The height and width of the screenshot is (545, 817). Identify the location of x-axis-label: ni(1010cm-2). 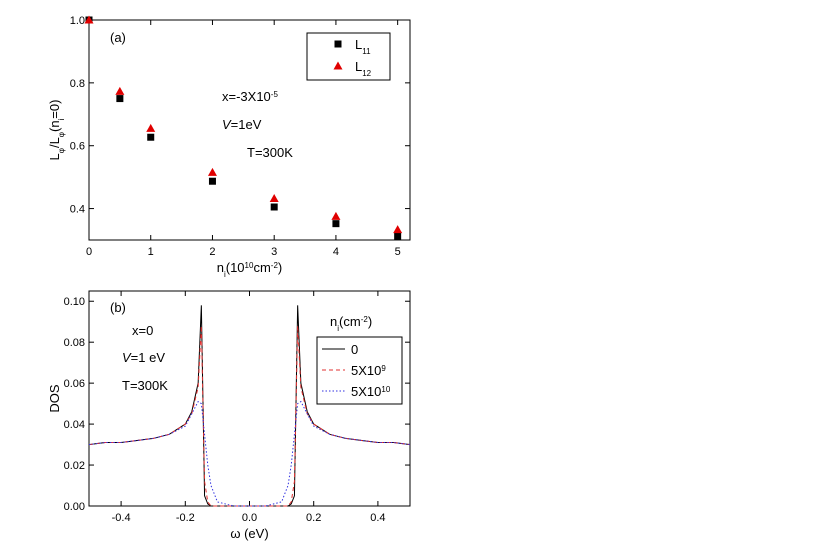
(250, 269).